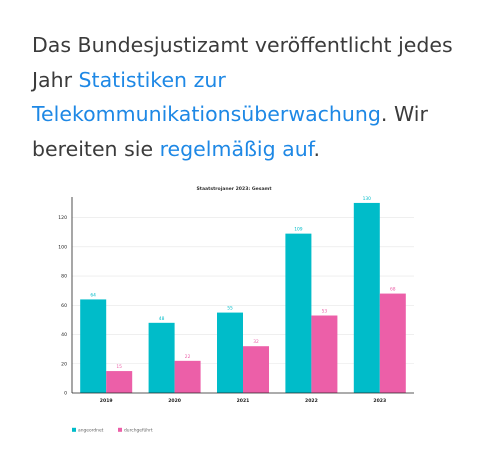  Describe the element at coordinates (106, 401) in the screenshot. I see `x-tick-label: 2019` at that location.